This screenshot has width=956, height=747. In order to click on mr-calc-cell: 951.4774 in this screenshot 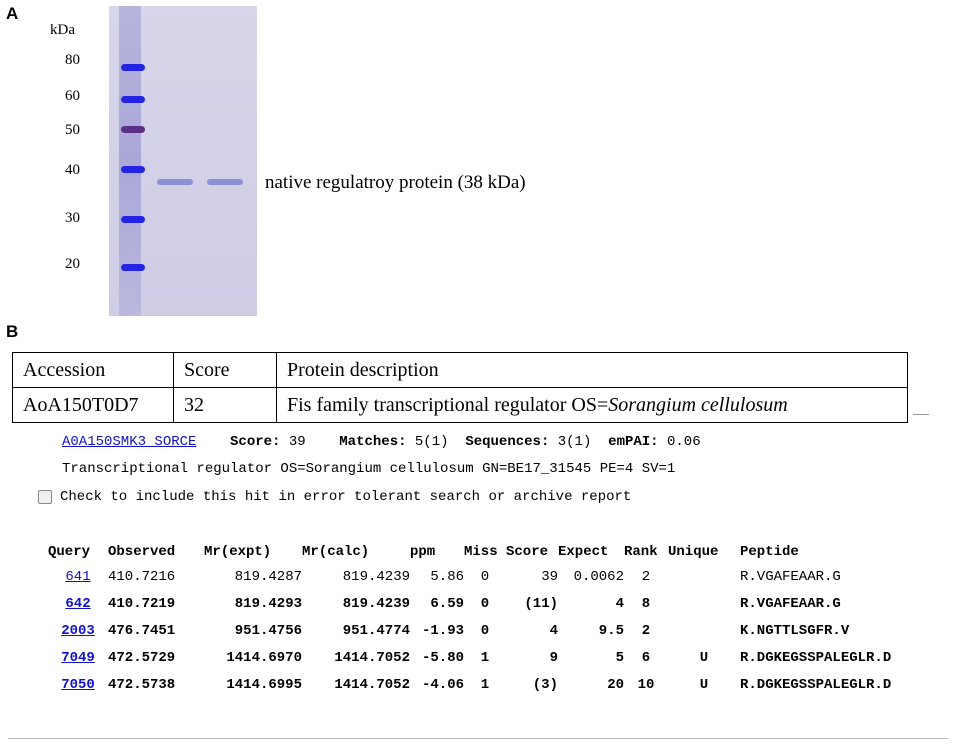, I will do `click(376, 630)`.